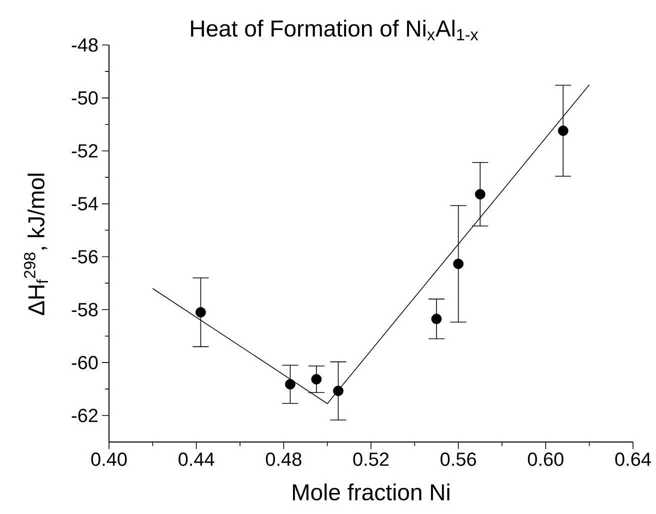  What do you see at coordinates (334, 30) in the screenshot?
I see `chart-title: Heat of Formation of Ni$_{x}$Al$_{1-x}$` at bounding box center [334, 30].